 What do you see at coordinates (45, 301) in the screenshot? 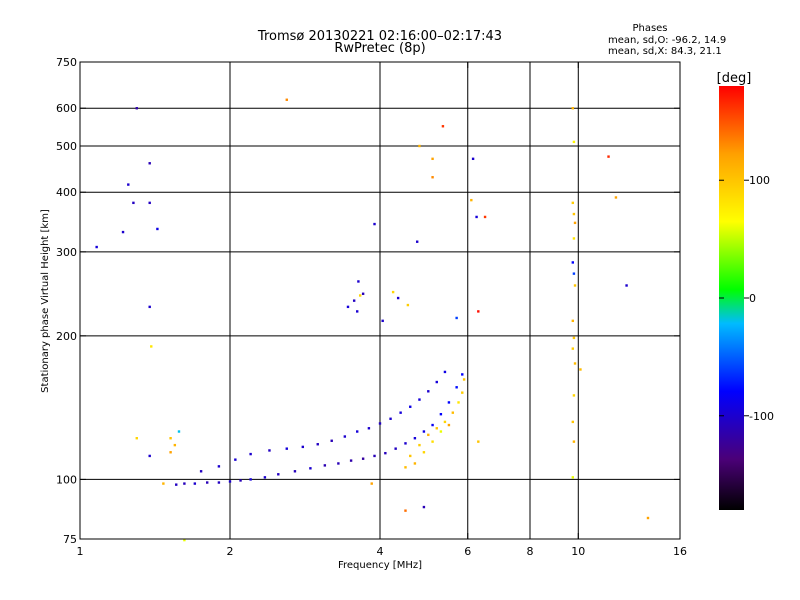
I see `y-axis-label: Stationary phase Virtual Height [km]` at bounding box center [45, 301].